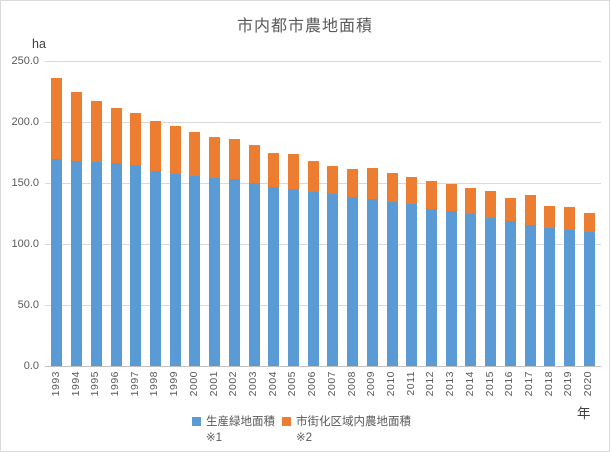 This screenshot has height=452, width=610. What do you see at coordinates (392, 187) in the screenshot?
I see `bar-segment-shigaika-2010` at bounding box center [392, 187].